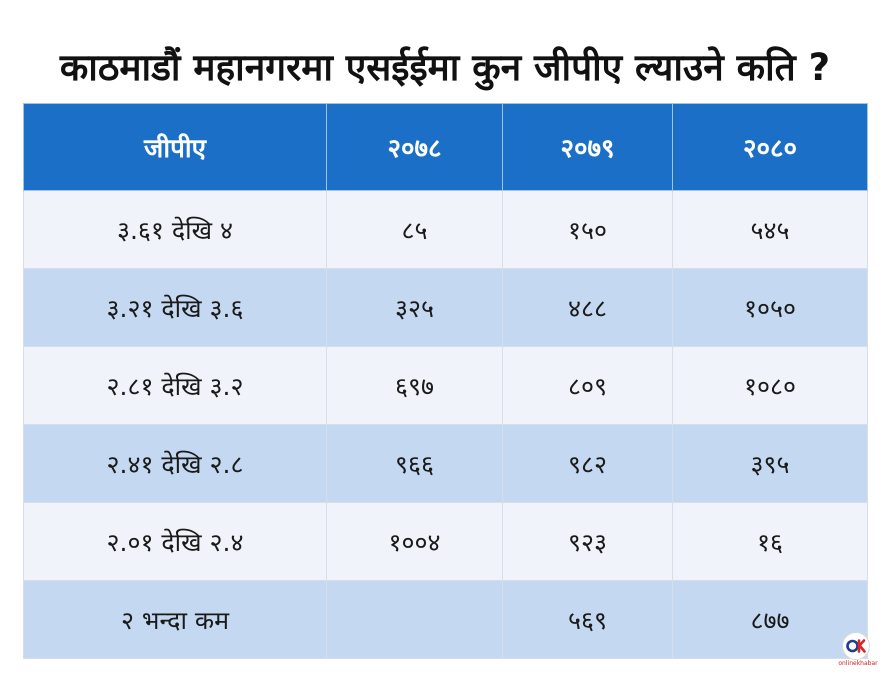 This screenshot has width=890, height=682. What do you see at coordinates (414, 307) in the screenshot?
I see `count-2078-cell: ३२५` at bounding box center [414, 307].